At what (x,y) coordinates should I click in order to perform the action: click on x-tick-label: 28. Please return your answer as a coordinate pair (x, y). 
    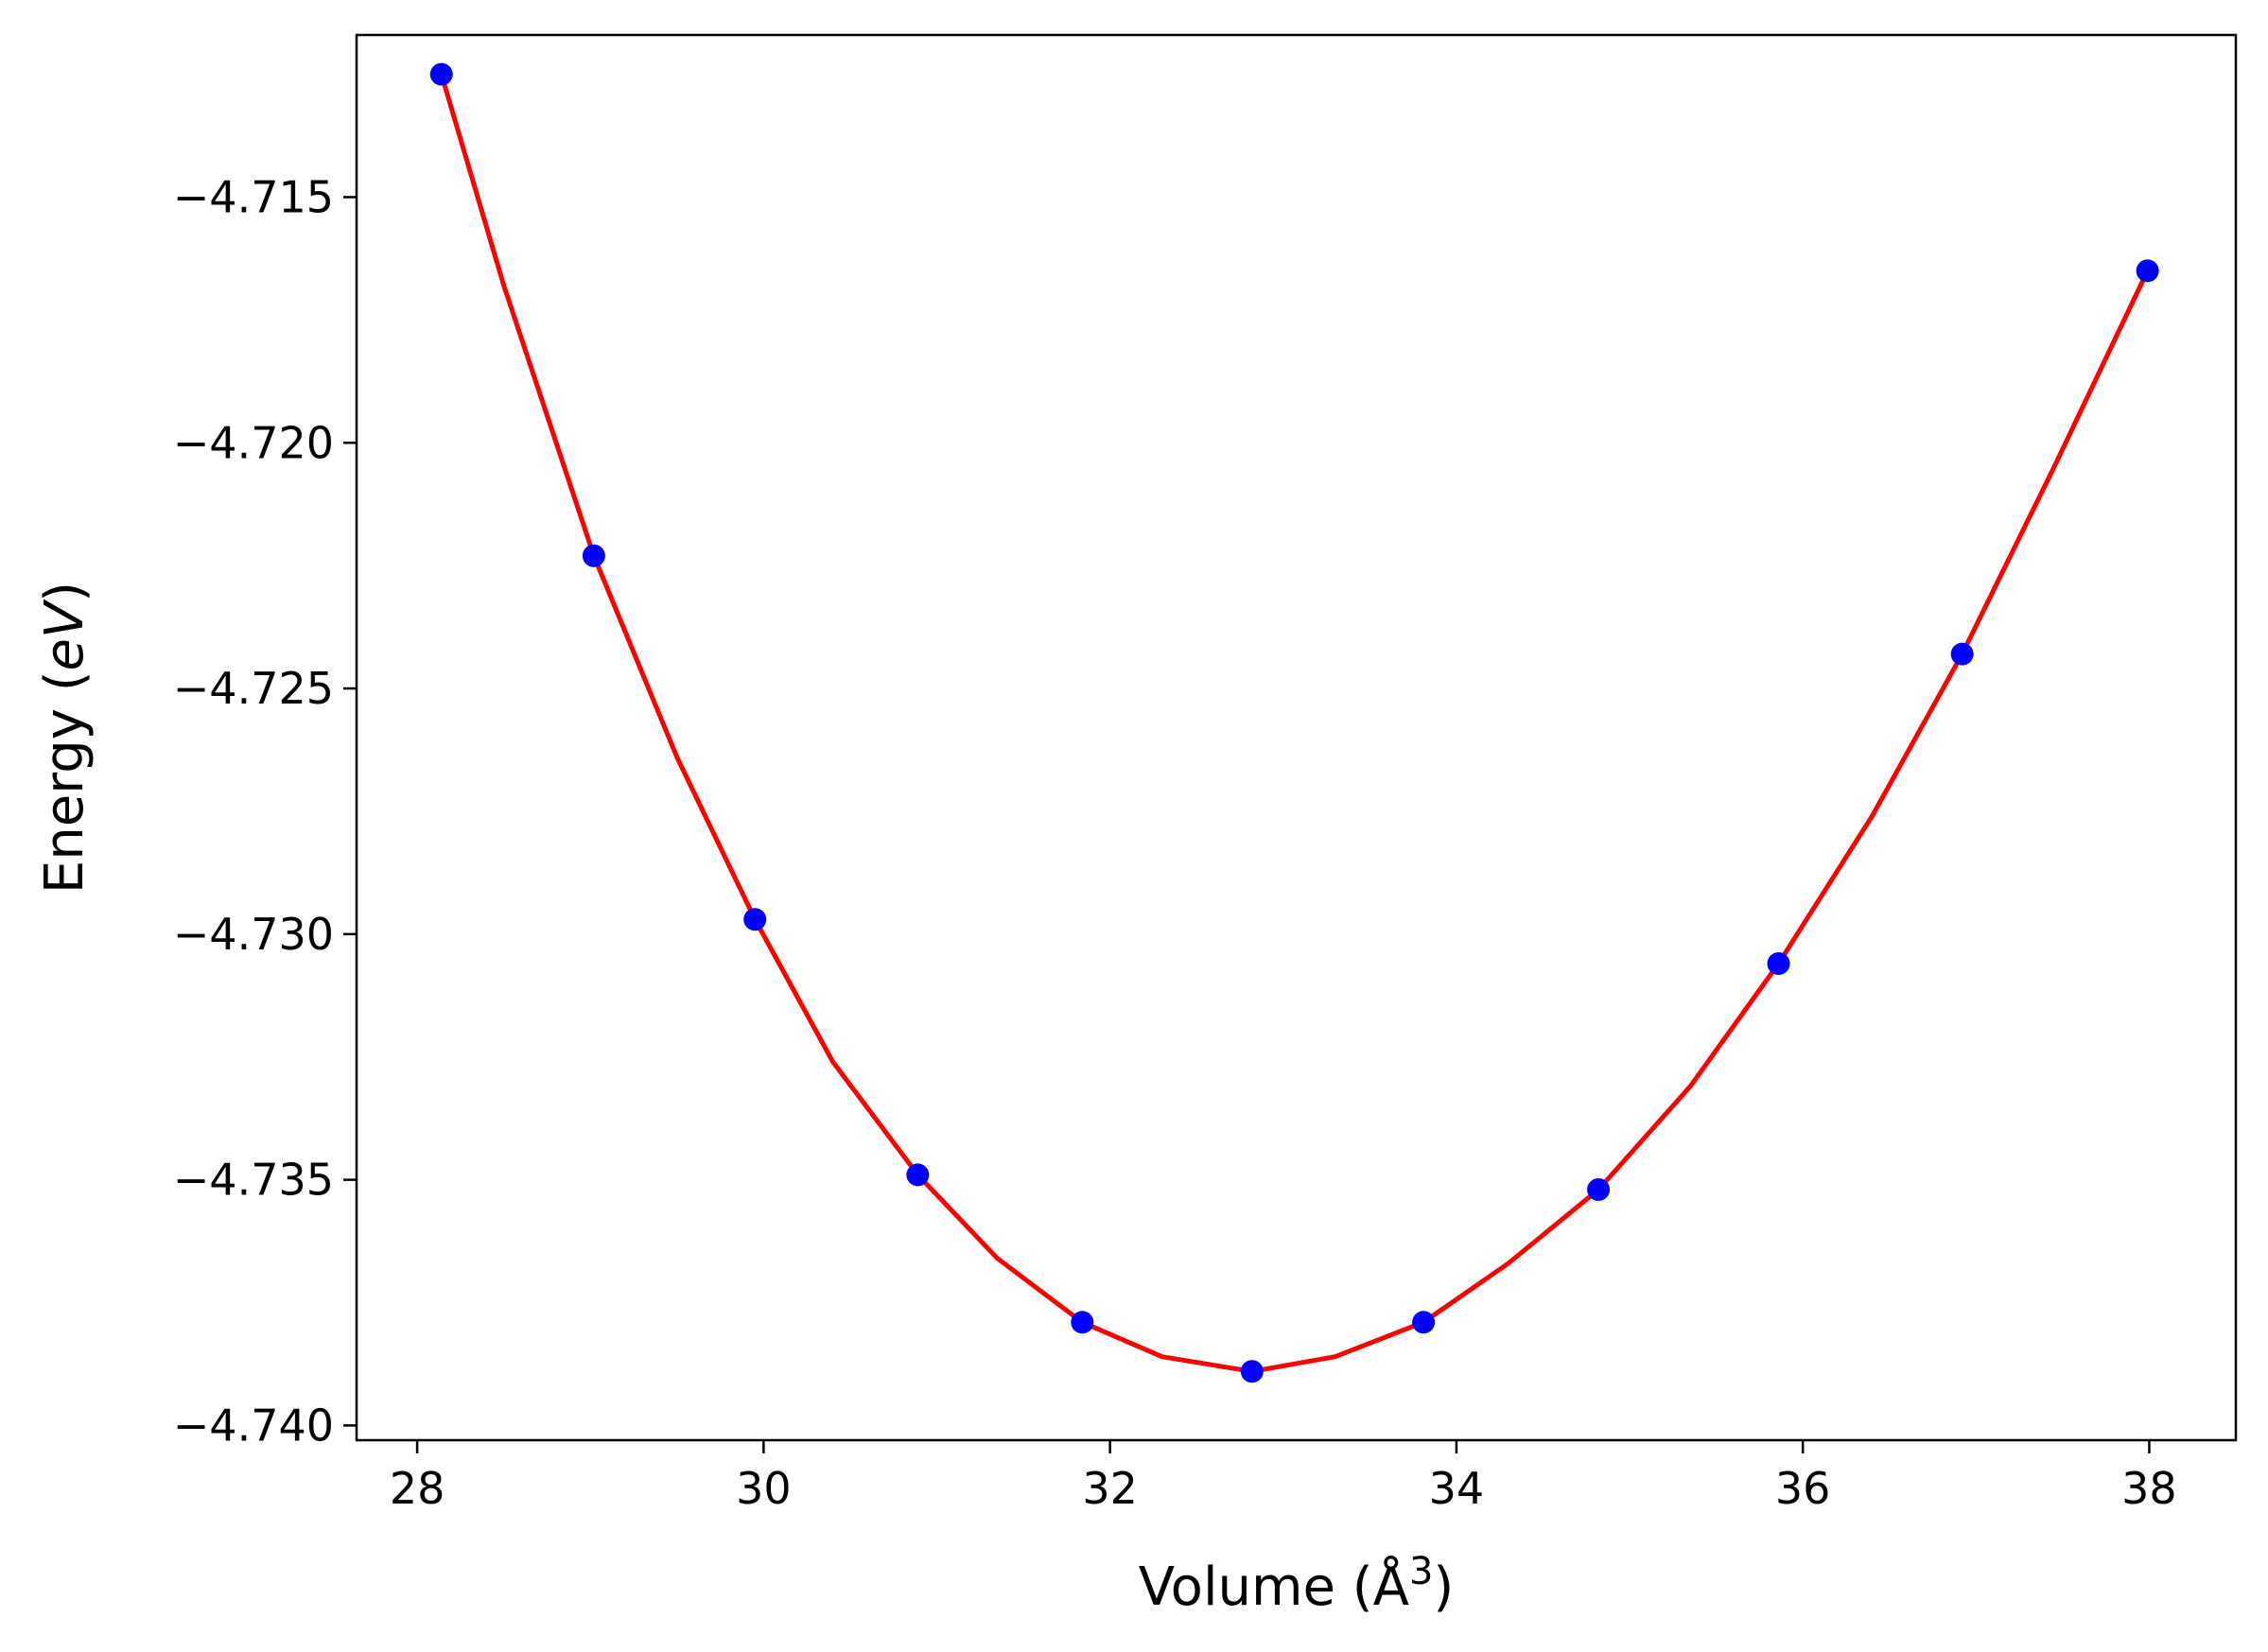
    Looking at the image, I should click on (417, 1489).